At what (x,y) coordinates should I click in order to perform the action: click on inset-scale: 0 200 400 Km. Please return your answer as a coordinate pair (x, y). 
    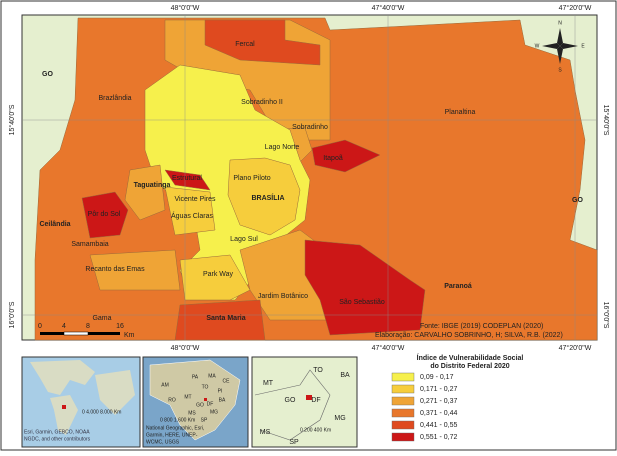
    Looking at the image, I should click on (315, 430).